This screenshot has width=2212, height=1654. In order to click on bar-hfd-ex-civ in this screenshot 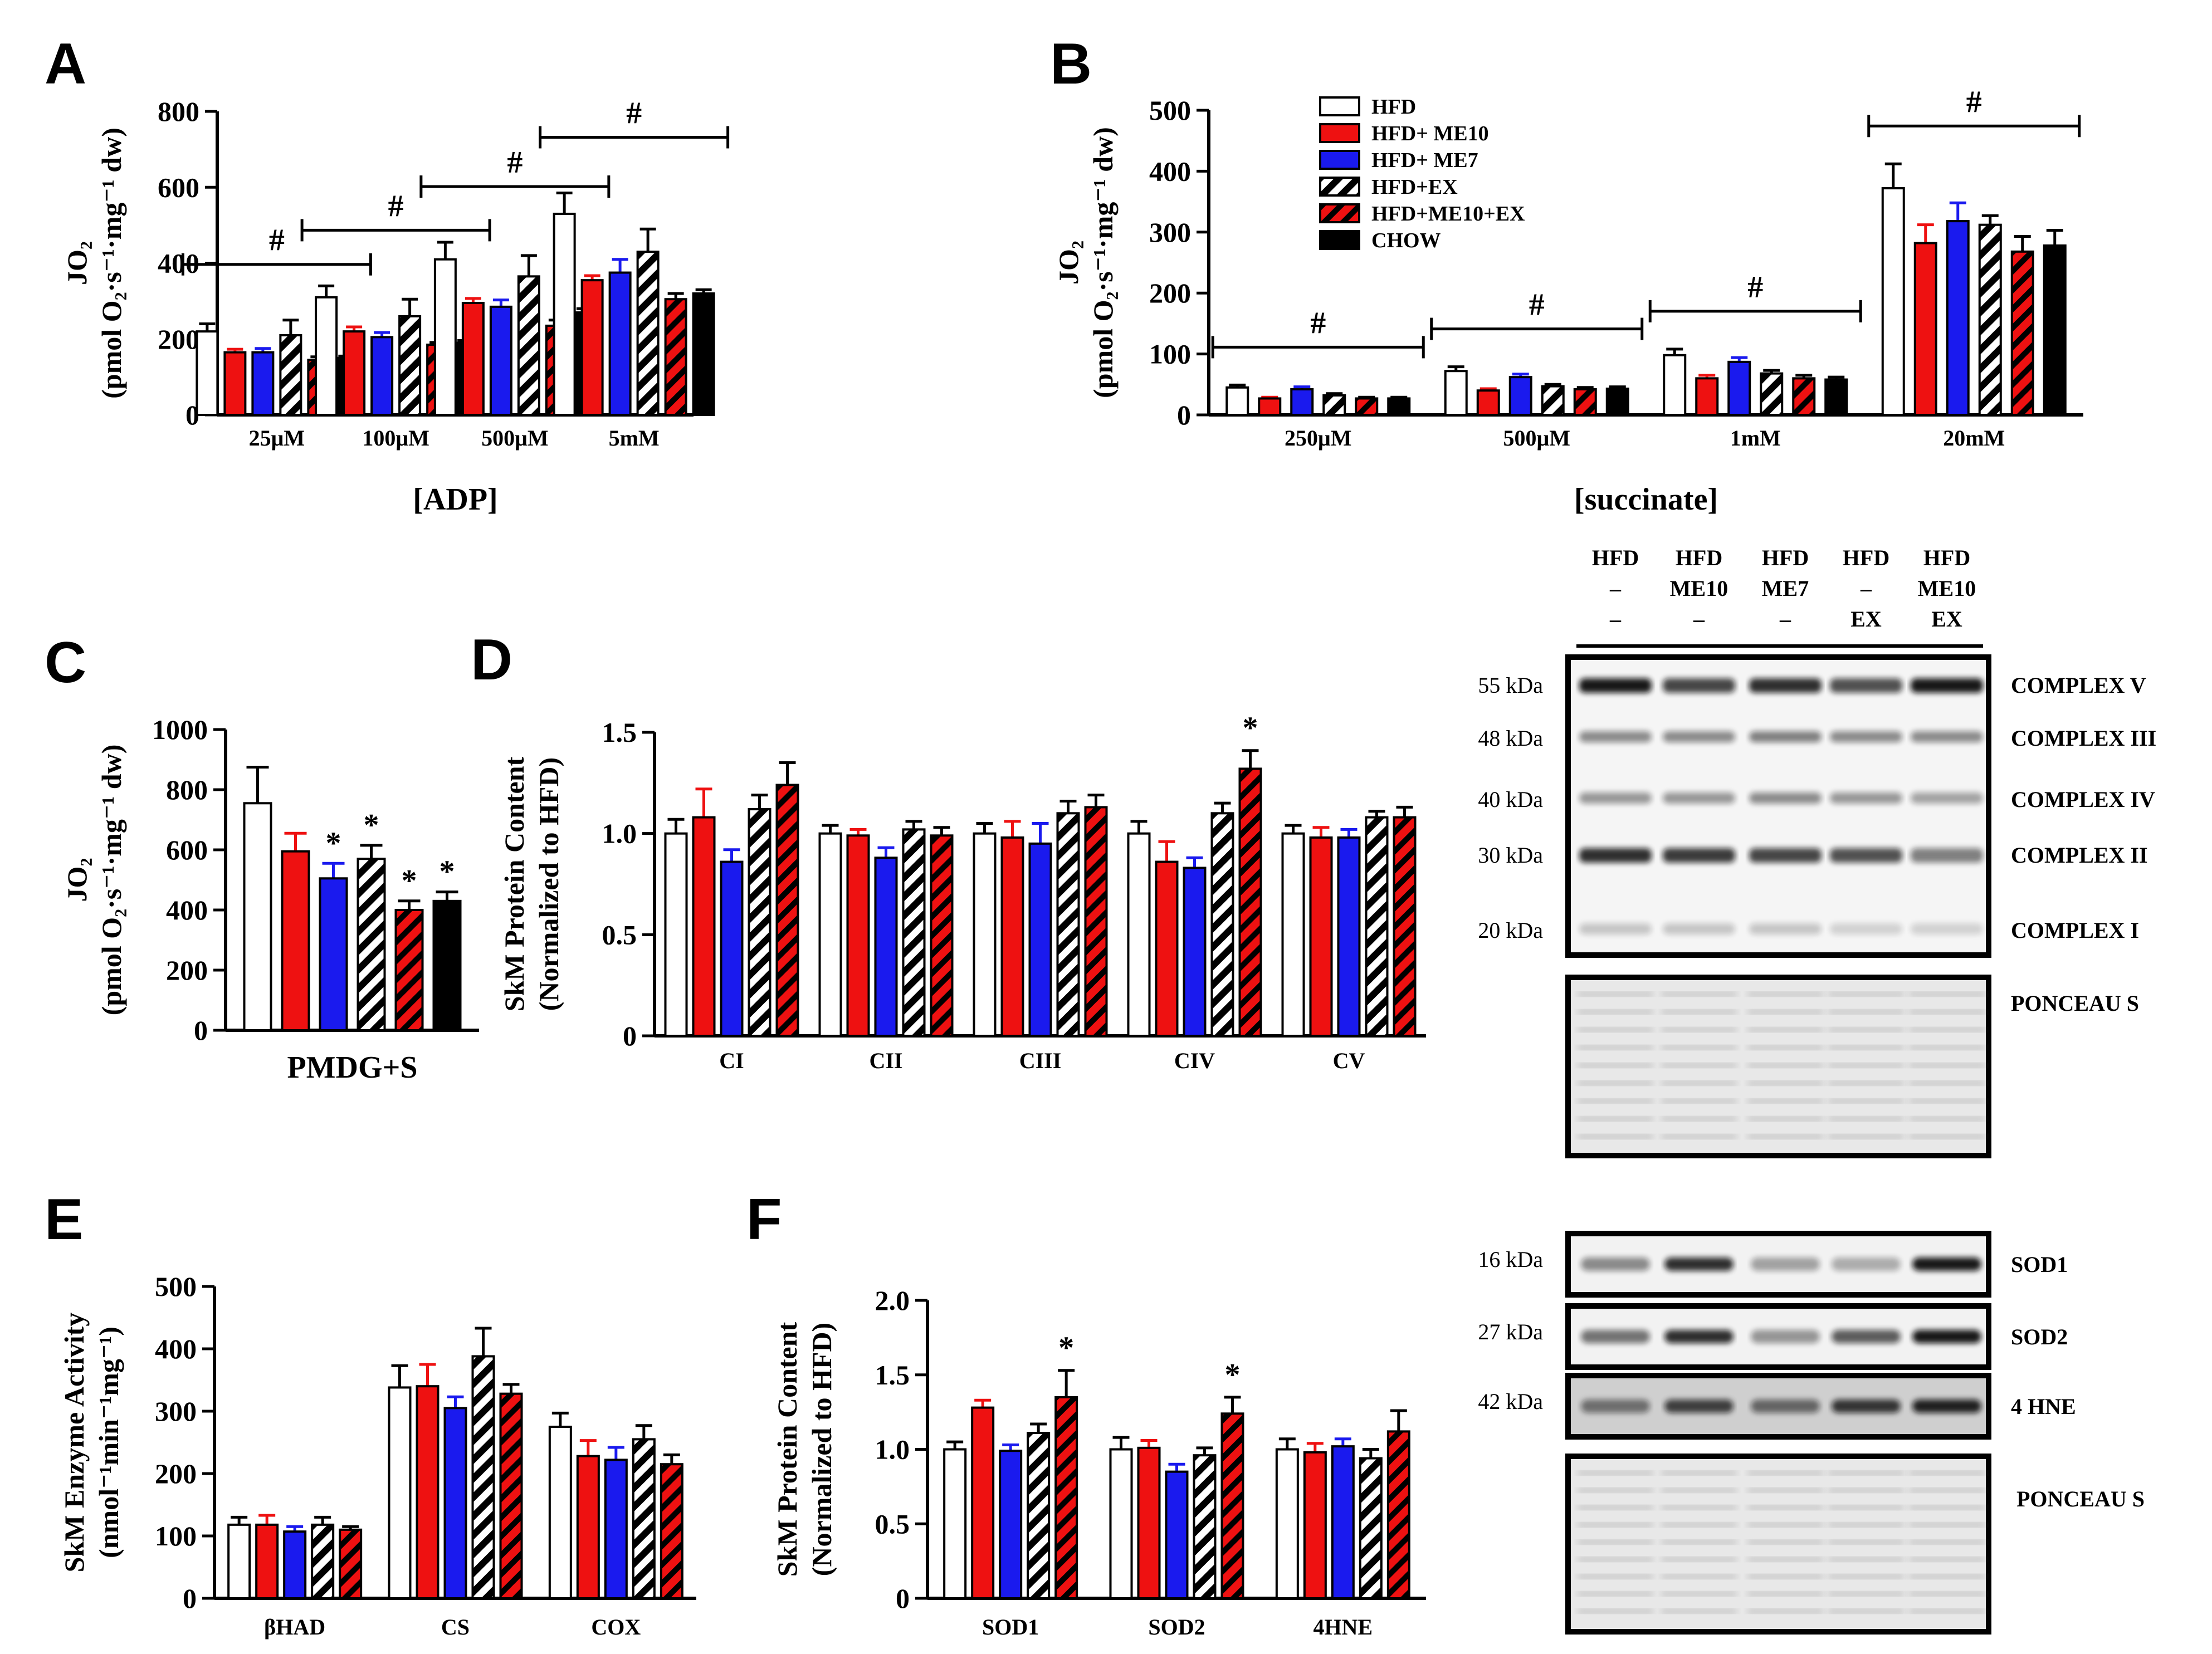, I will do `click(1222, 925)`.